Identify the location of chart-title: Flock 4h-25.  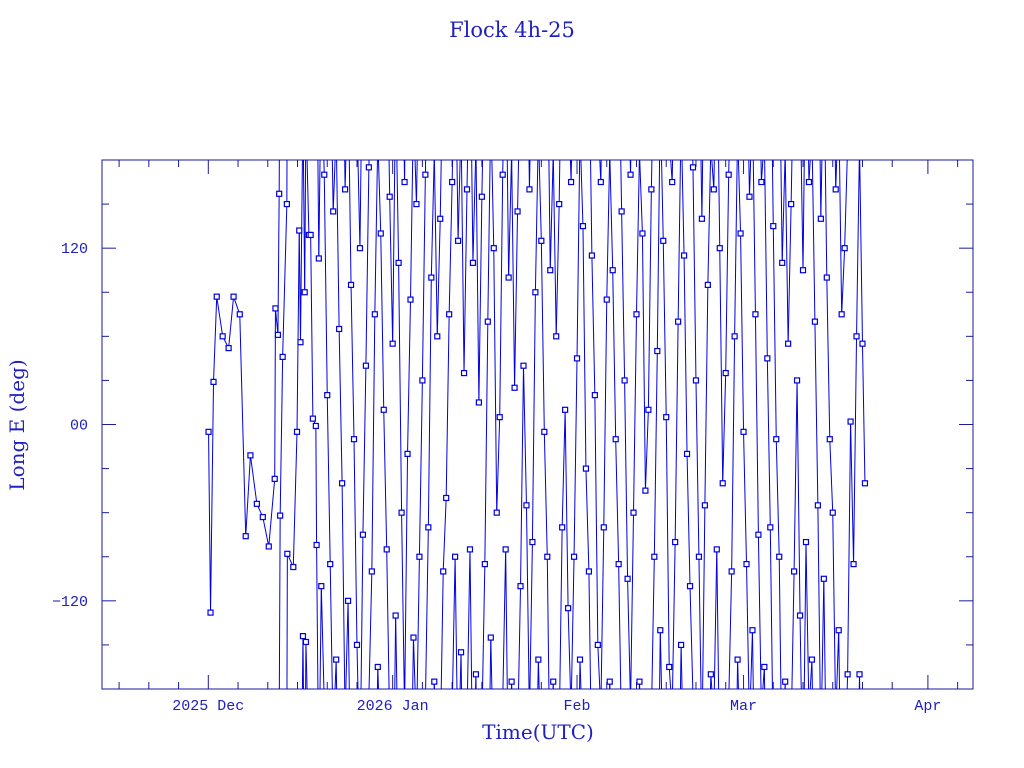
(512, 30).